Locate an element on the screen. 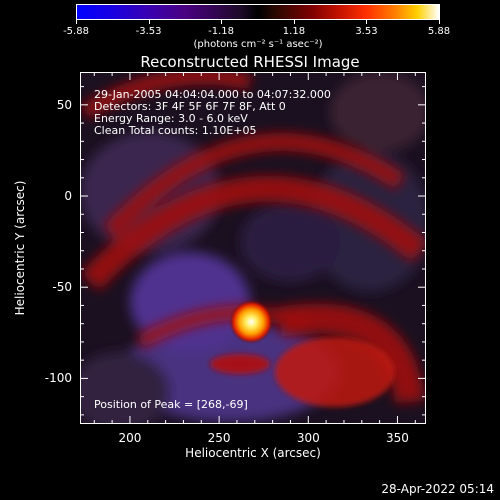 This screenshot has height=500, width=500. x-axis-label: Heliocentric X (arcsec) is located at coordinates (253, 453).